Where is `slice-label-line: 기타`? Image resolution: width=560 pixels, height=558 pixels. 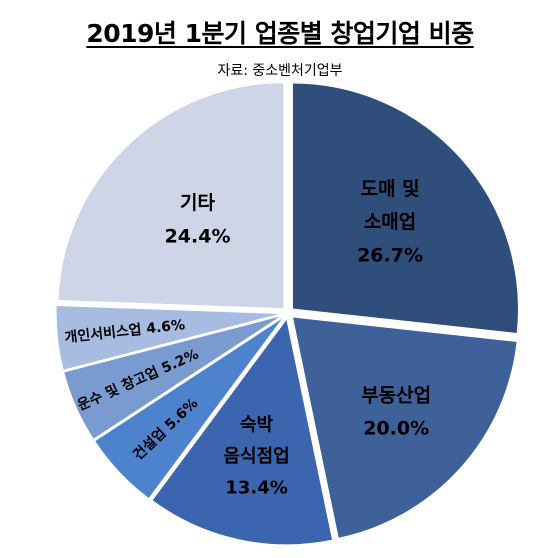 slice-label-line: 기타 is located at coordinates (197, 203).